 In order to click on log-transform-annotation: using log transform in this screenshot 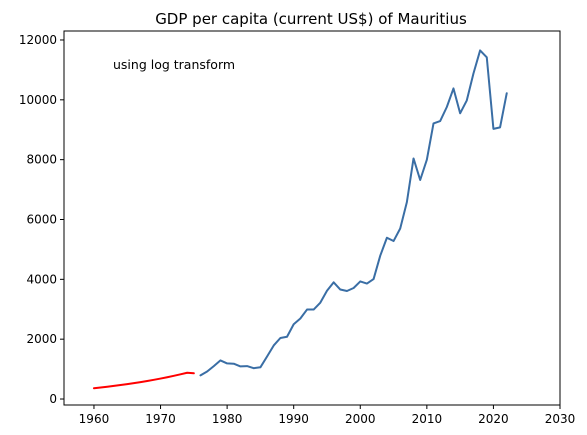, I will do `click(174, 64)`.